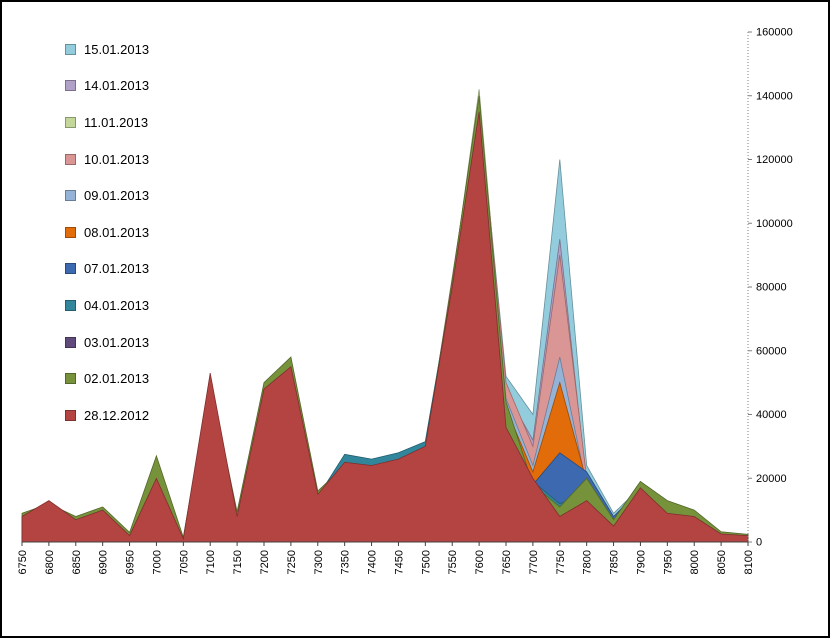 The height and width of the screenshot is (638, 830). What do you see at coordinates (561, 562) in the screenshot?
I see `x-axis-label: 7750` at bounding box center [561, 562].